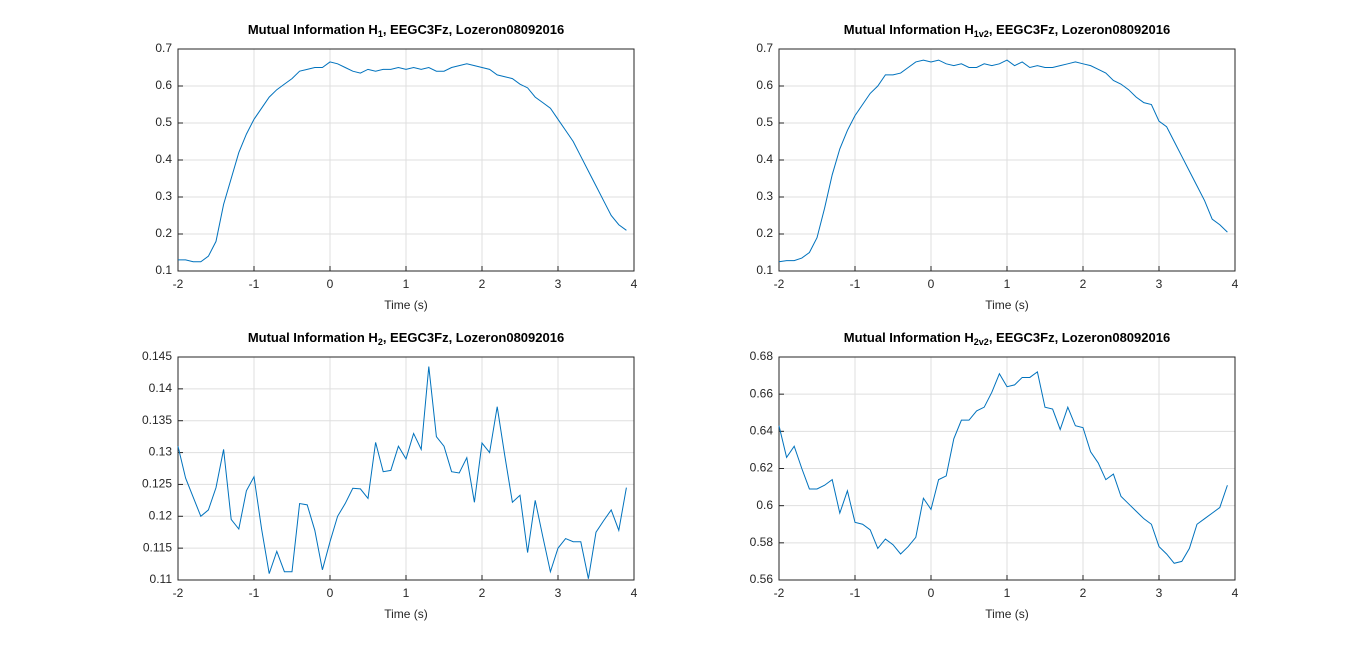 The image size is (1366, 651). I want to click on title-subscript: 2, so click(380, 342).